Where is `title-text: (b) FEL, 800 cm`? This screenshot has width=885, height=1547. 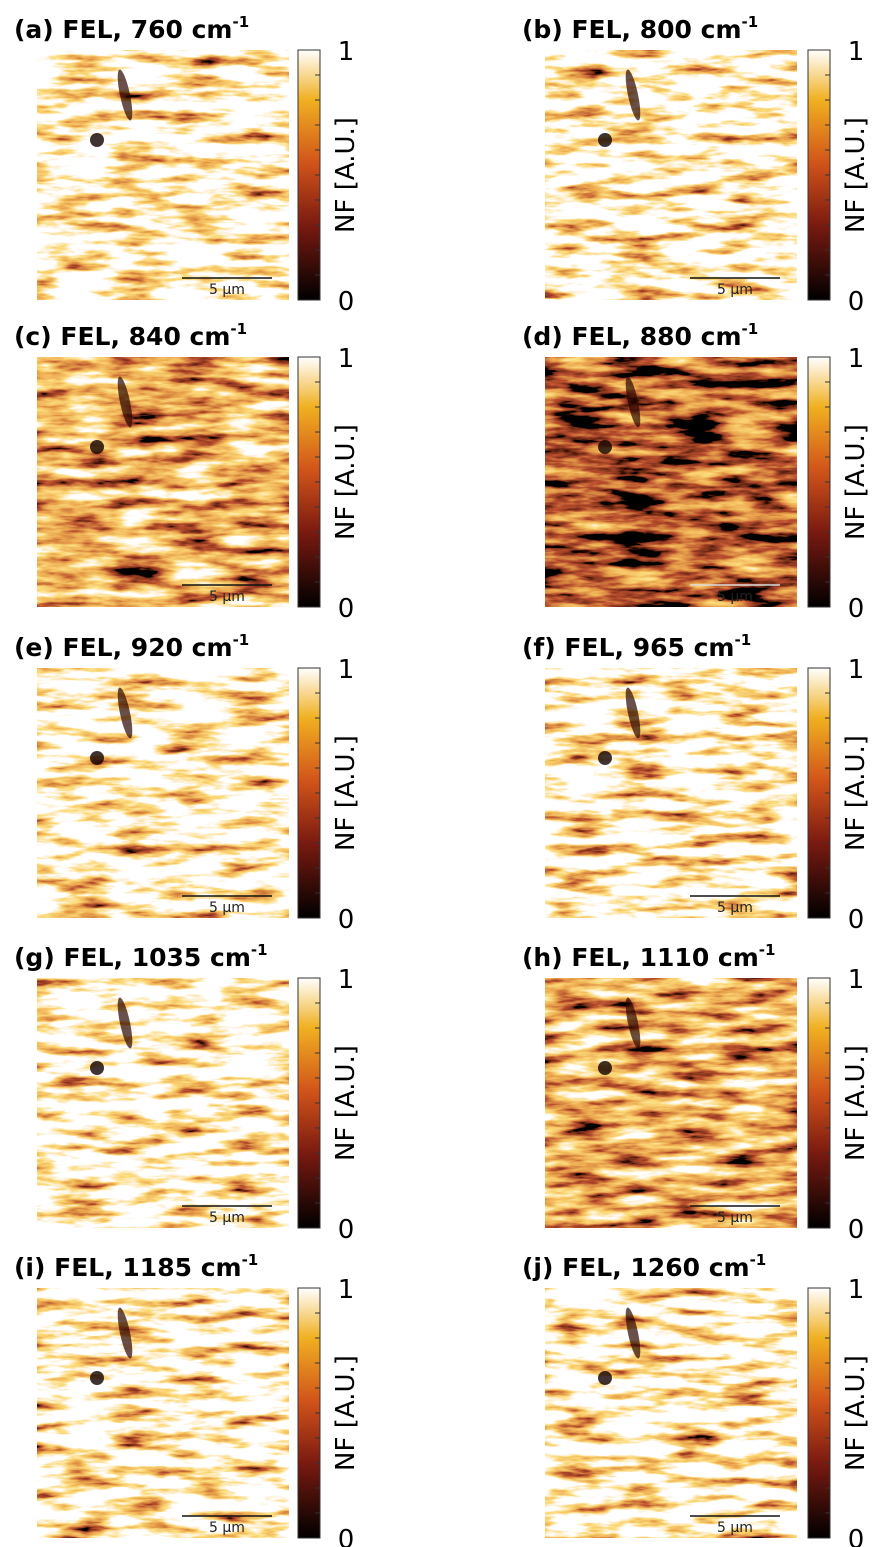
title-text: (b) FEL, 800 cm is located at coordinates (632, 29).